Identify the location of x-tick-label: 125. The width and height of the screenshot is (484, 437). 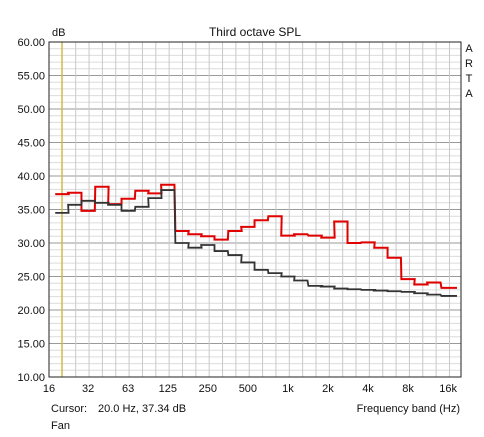
(168, 389).